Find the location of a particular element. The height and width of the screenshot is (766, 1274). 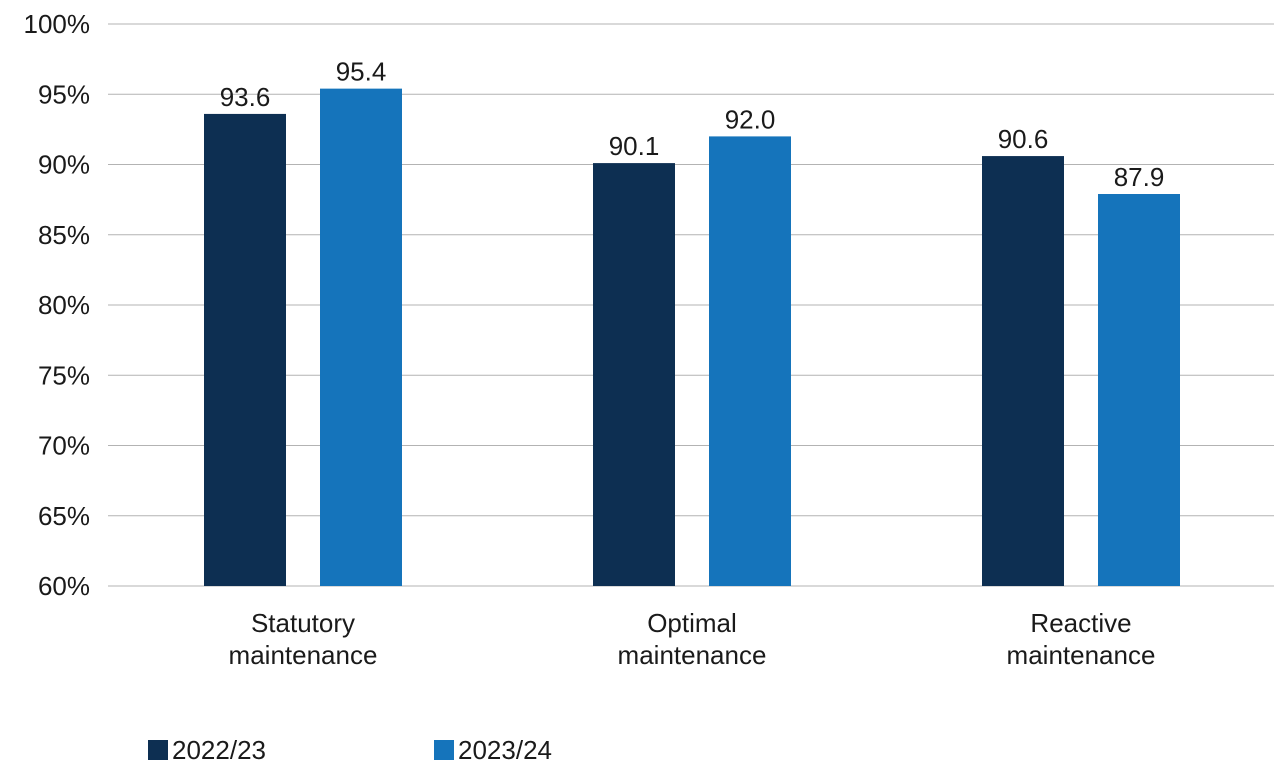

y-tick-label: 85% is located at coordinates (64, 235).